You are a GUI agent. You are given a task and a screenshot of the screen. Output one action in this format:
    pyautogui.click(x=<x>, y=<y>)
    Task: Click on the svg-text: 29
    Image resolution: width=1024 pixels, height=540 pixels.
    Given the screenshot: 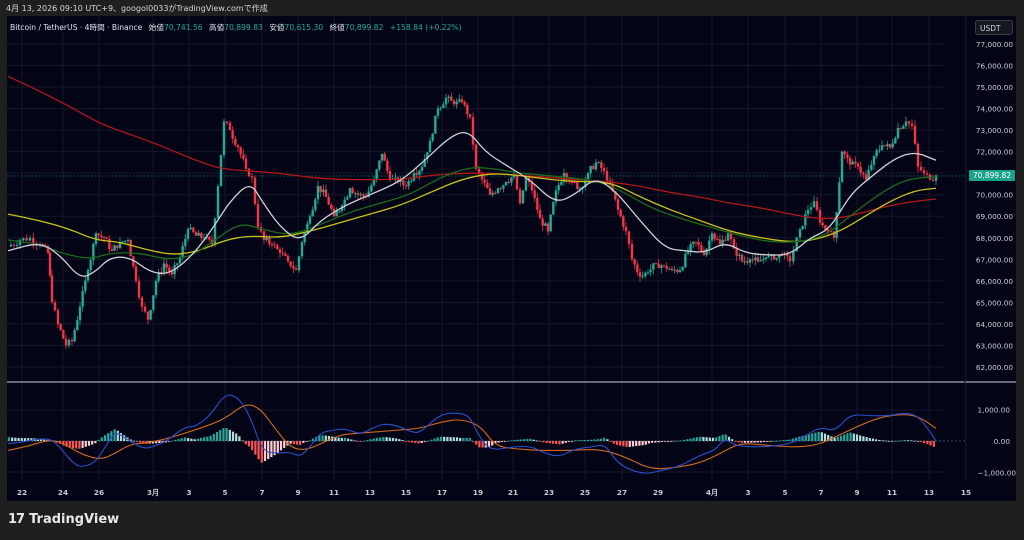 What is the action you would take?
    pyautogui.click(x=658, y=492)
    